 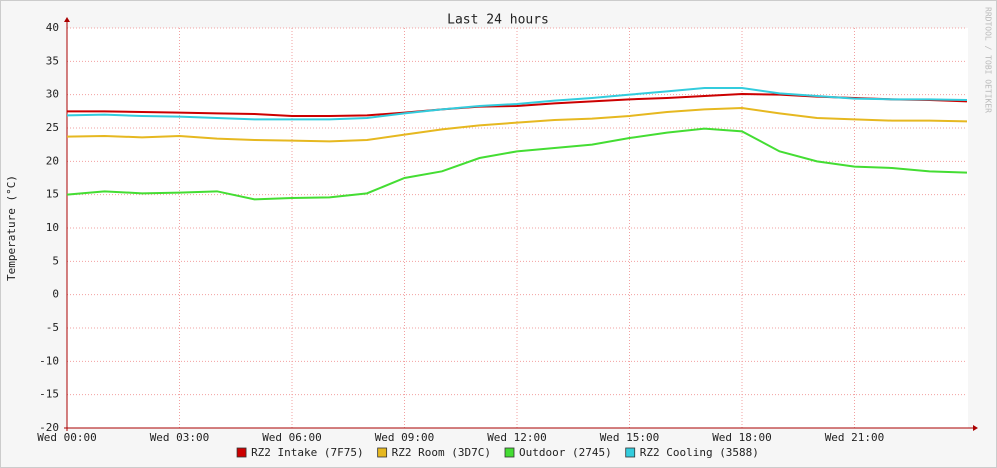 What do you see at coordinates (498, 20) in the screenshot?
I see `chart-title: Last 24 hours` at bounding box center [498, 20].